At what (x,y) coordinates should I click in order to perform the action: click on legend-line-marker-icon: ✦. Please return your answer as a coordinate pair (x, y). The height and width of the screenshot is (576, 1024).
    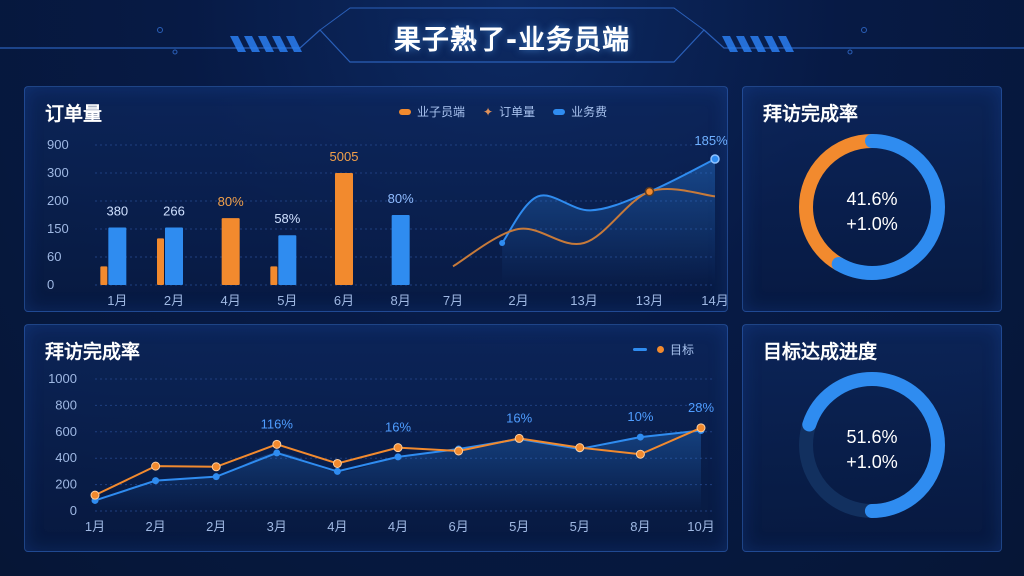
    Looking at the image, I should click on (488, 111).